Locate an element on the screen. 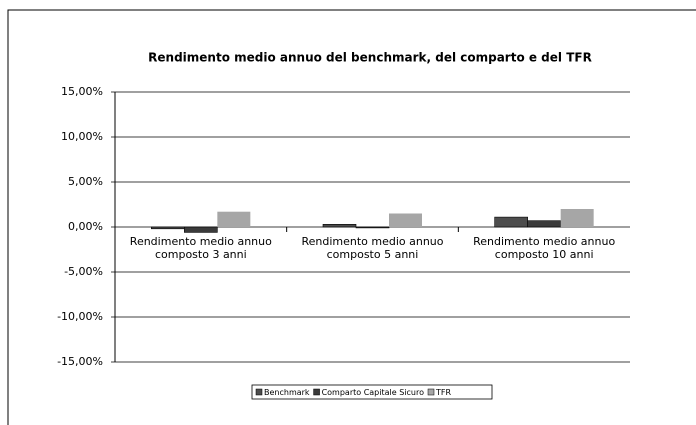 This screenshot has height=425, width=696. x-tick-label: Rendimento medio annuo composto 10 anni is located at coordinates (544, 248).